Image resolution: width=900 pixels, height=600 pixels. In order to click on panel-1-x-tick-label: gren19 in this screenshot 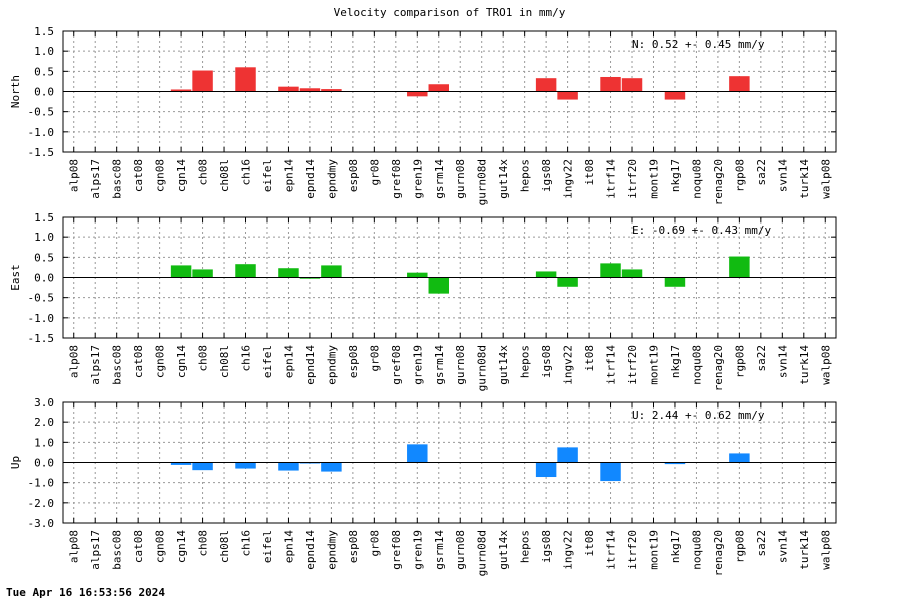, I will do `click(417, 179)`.